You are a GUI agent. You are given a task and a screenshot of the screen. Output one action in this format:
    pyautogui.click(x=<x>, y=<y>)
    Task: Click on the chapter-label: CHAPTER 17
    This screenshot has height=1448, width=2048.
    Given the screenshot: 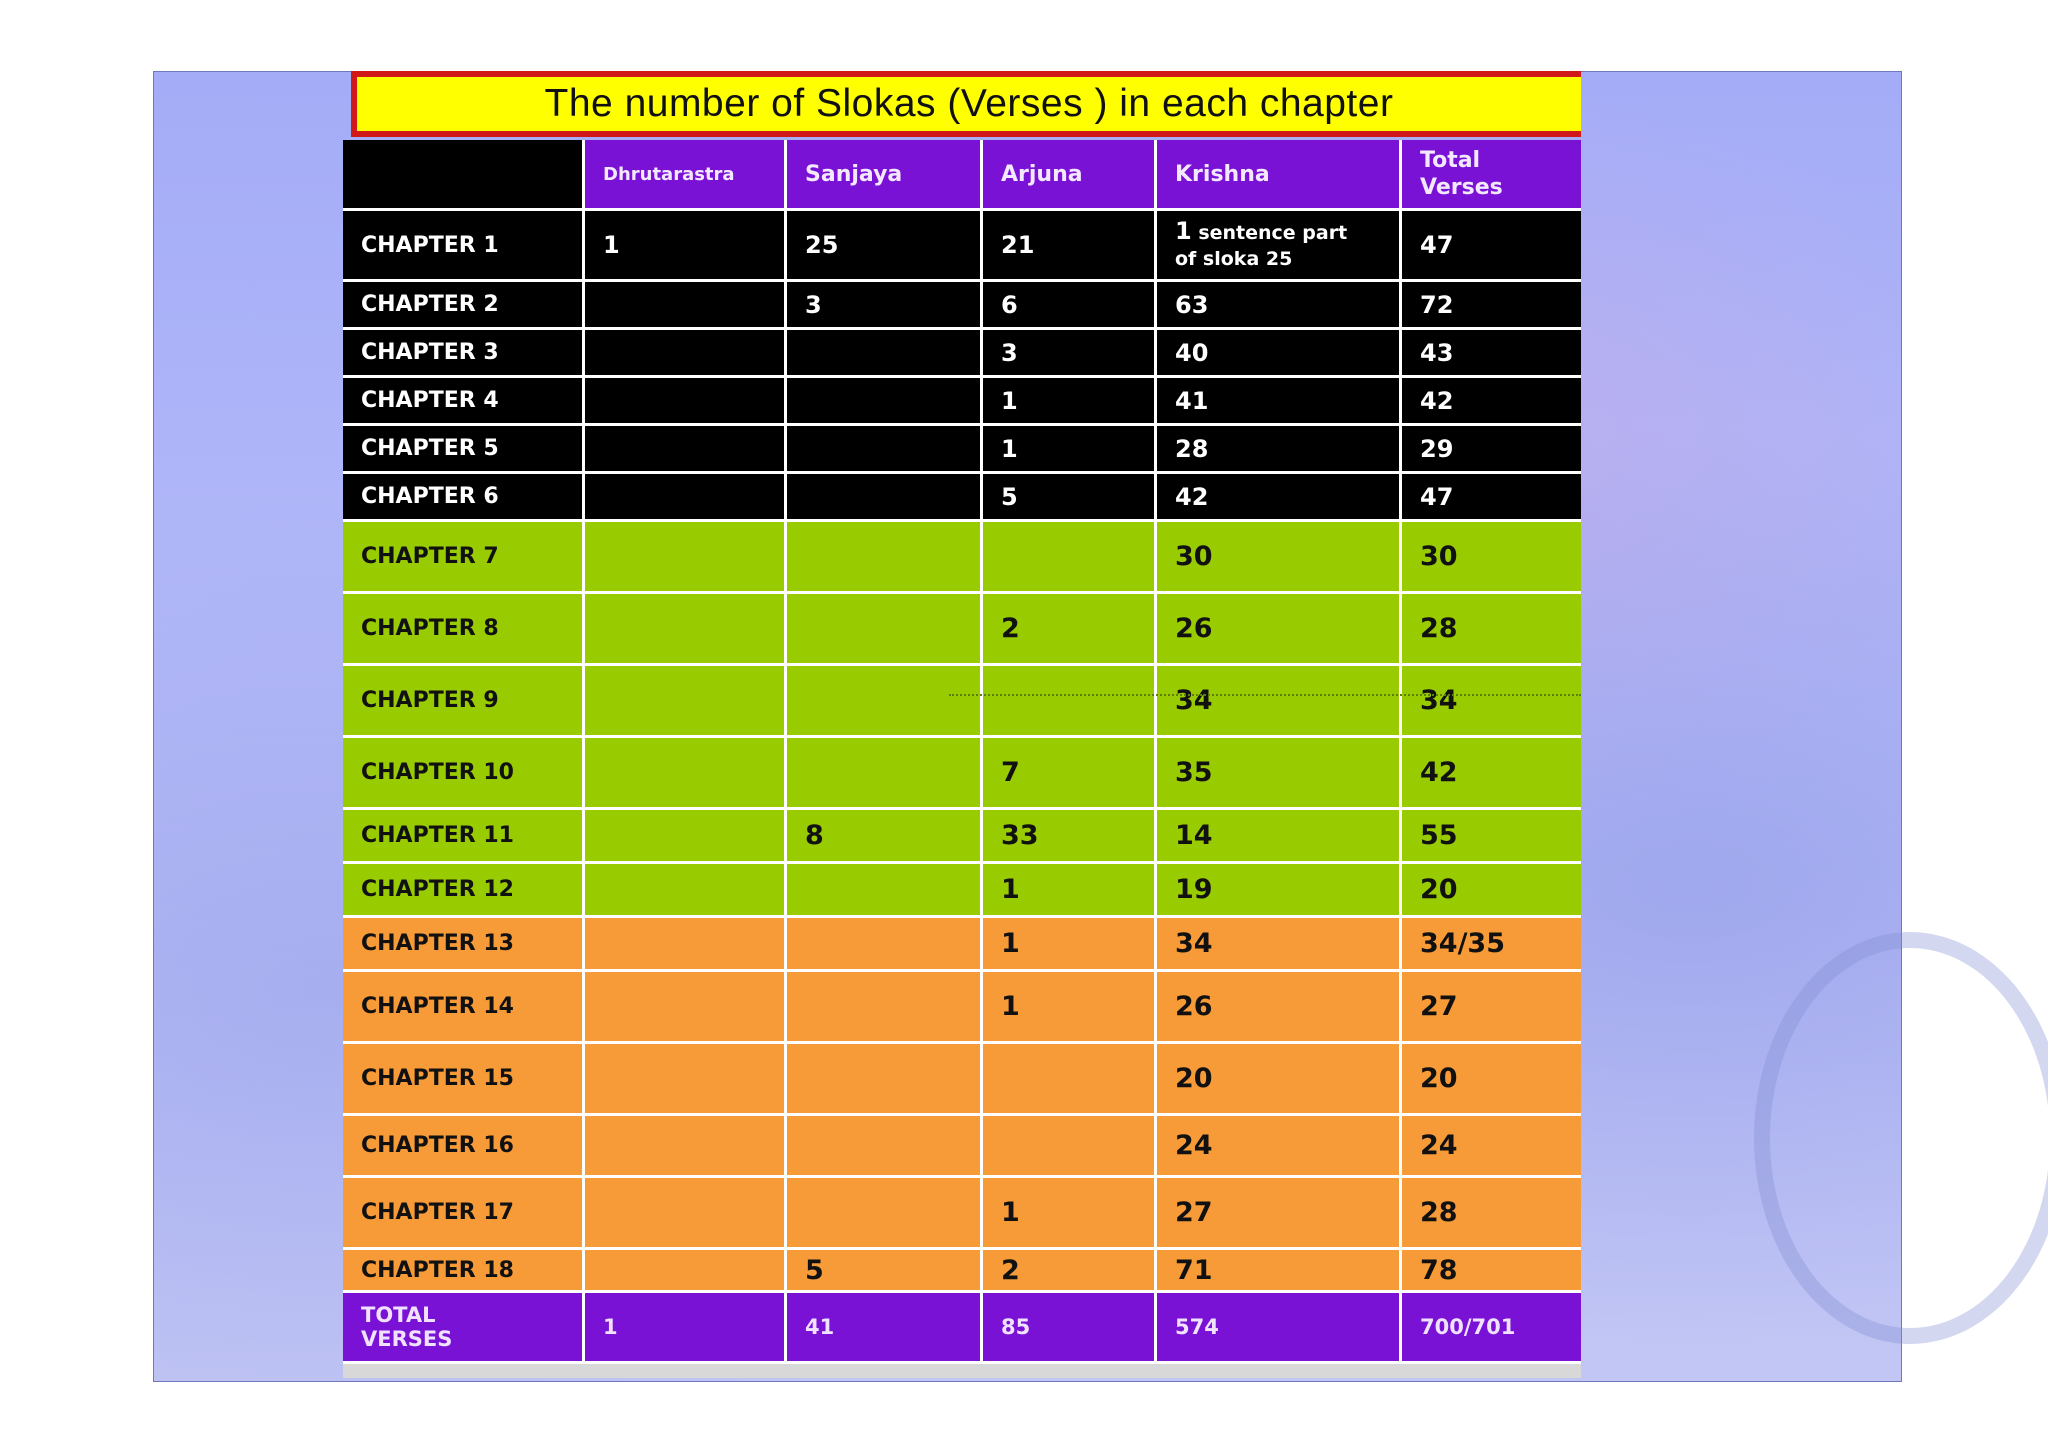 What is the action you would take?
    pyautogui.click(x=464, y=1214)
    